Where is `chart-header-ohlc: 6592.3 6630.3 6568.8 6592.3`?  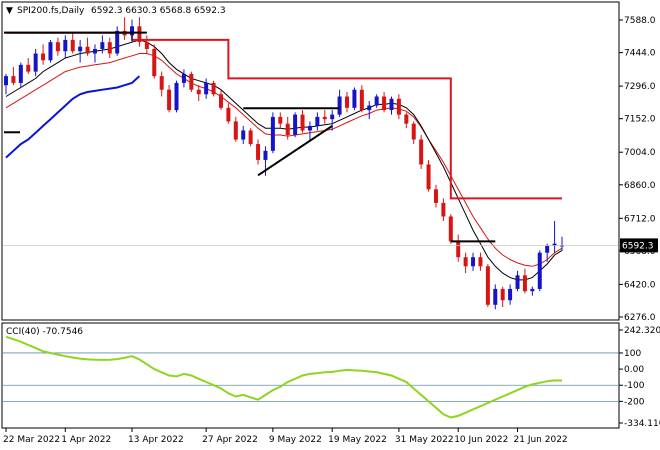
chart-header-ohlc: 6592.3 6630.3 6568.8 6592.3 is located at coordinates (158, 11).